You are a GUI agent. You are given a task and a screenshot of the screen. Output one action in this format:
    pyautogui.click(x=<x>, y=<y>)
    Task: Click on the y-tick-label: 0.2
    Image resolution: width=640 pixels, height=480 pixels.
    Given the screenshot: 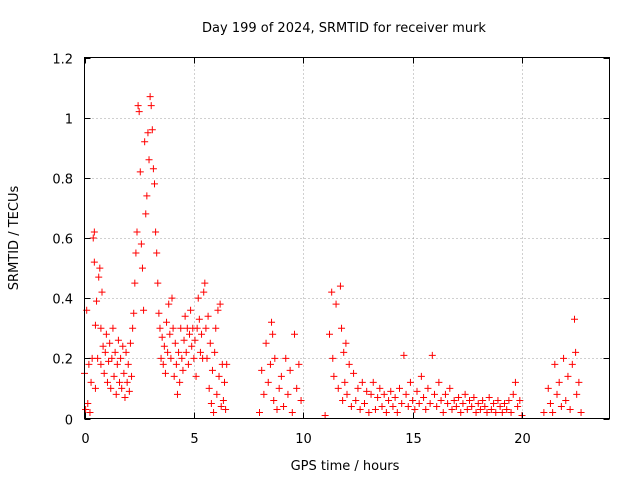 What is the action you would take?
    pyautogui.click(x=62, y=360)
    